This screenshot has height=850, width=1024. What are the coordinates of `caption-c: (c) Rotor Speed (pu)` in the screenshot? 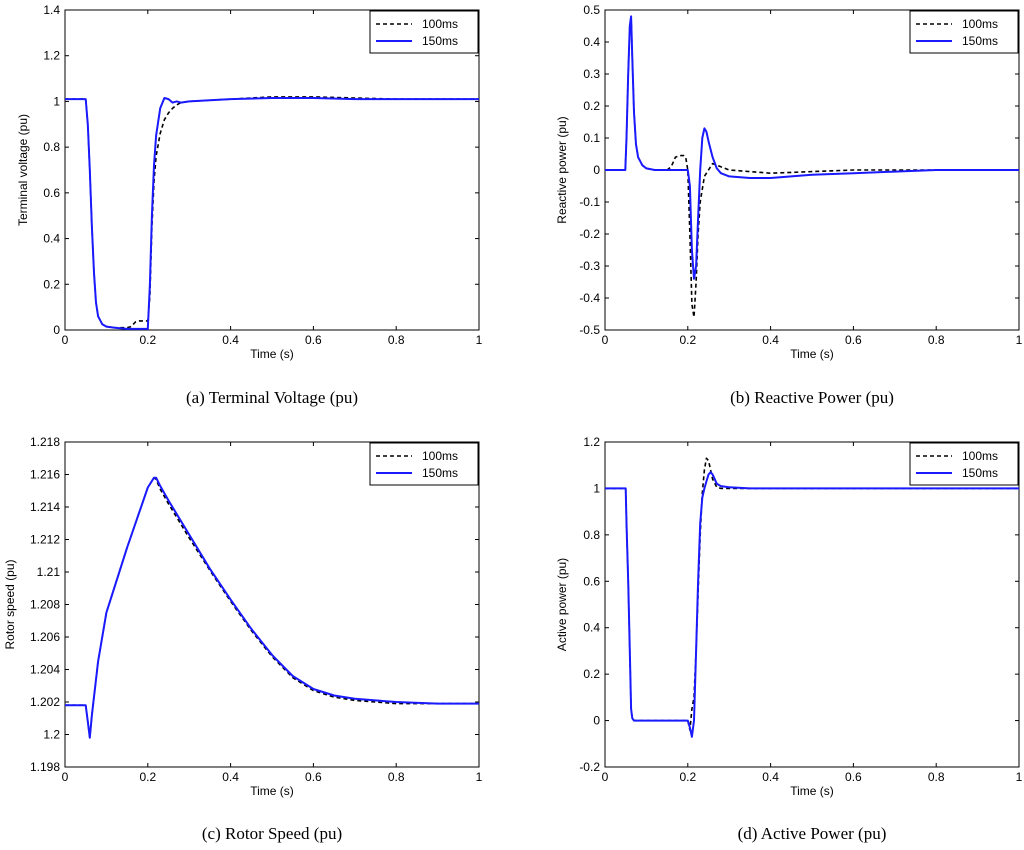 It's located at (272, 833).